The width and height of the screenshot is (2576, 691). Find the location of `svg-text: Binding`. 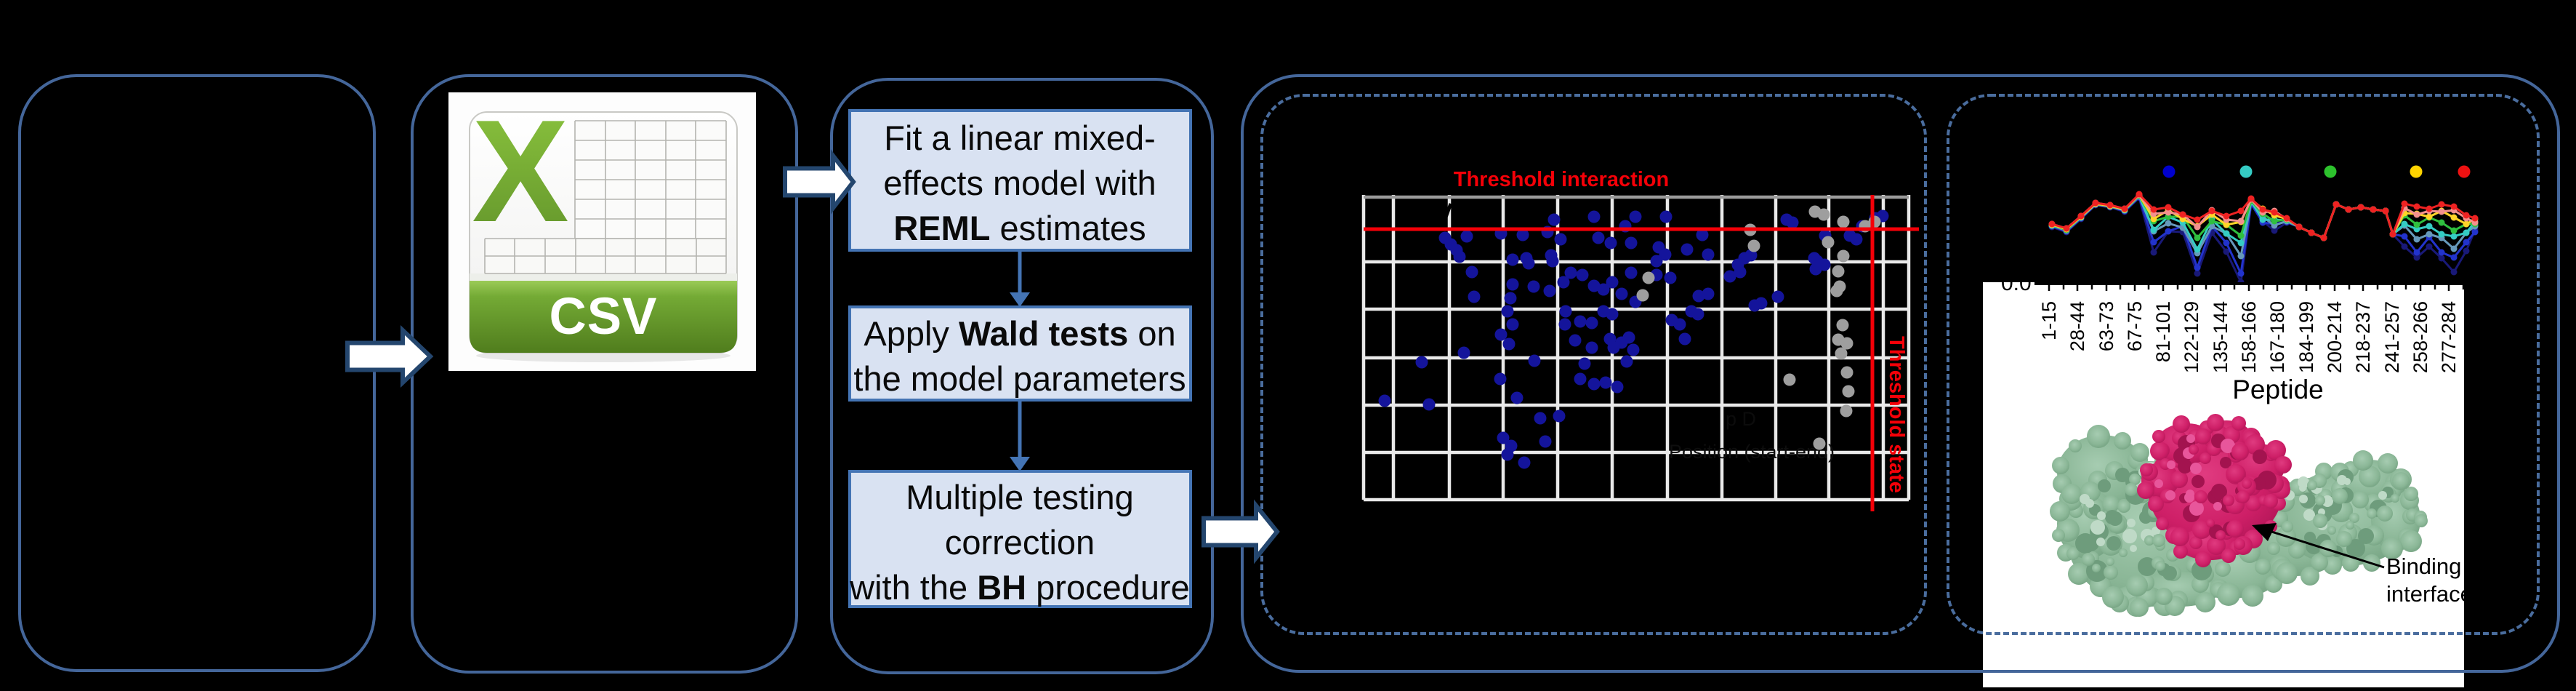

svg-text: Binding is located at coordinates (2423, 566).